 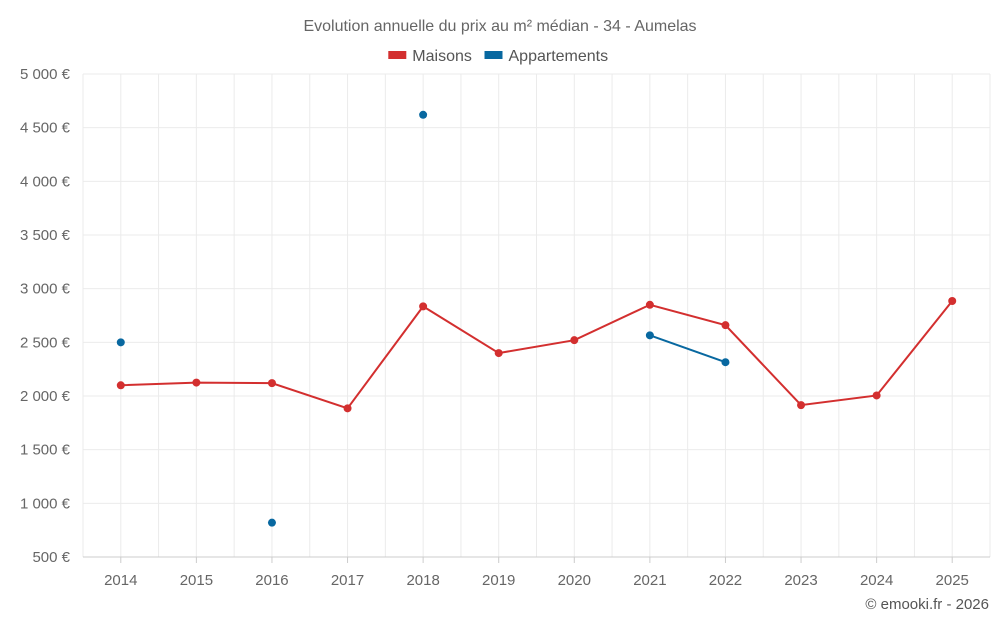 I want to click on legend: Maisons Appartements, so click(x=498, y=56).